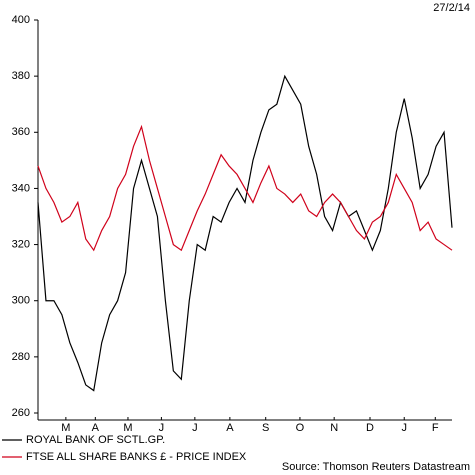 This screenshot has height=475, width=475. I want to click on y-tick-label: 360, so click(21, 132).